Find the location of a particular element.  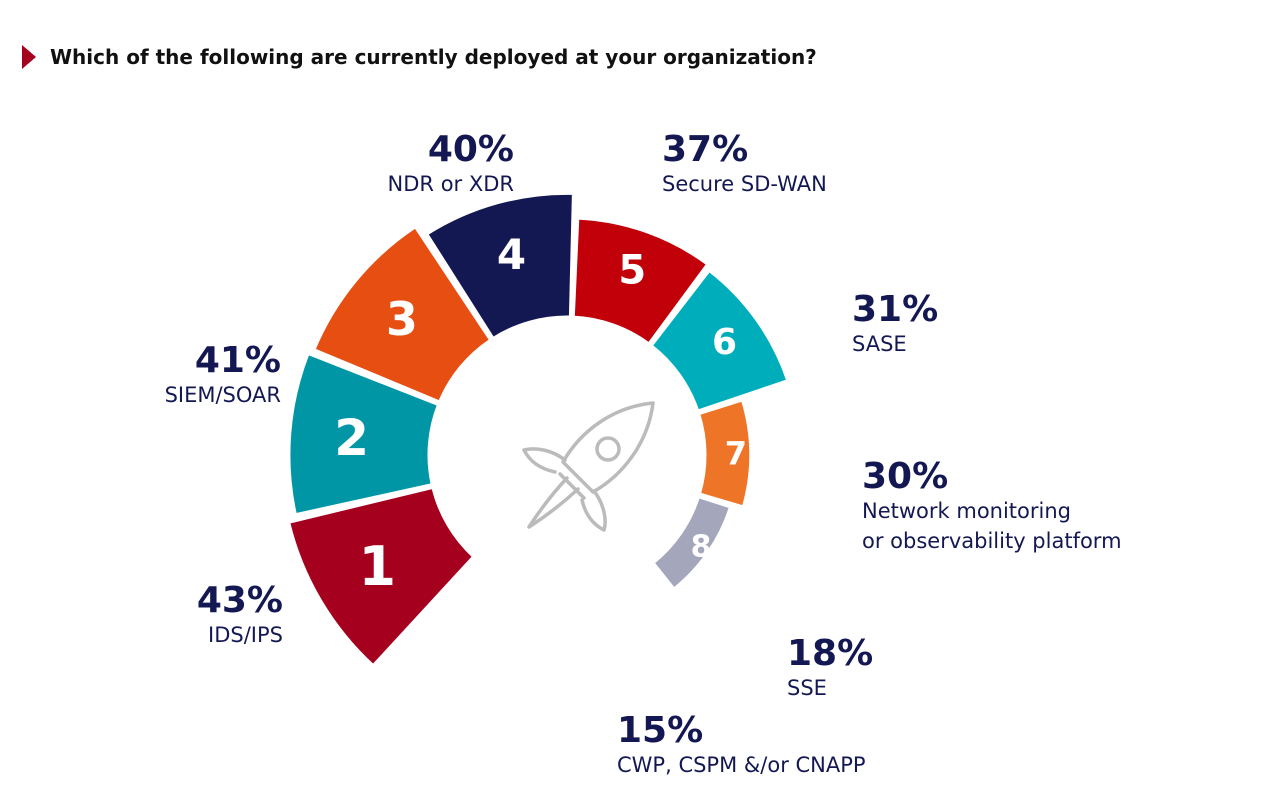

category-label-7: SSE is located at coordinates (807, 688).